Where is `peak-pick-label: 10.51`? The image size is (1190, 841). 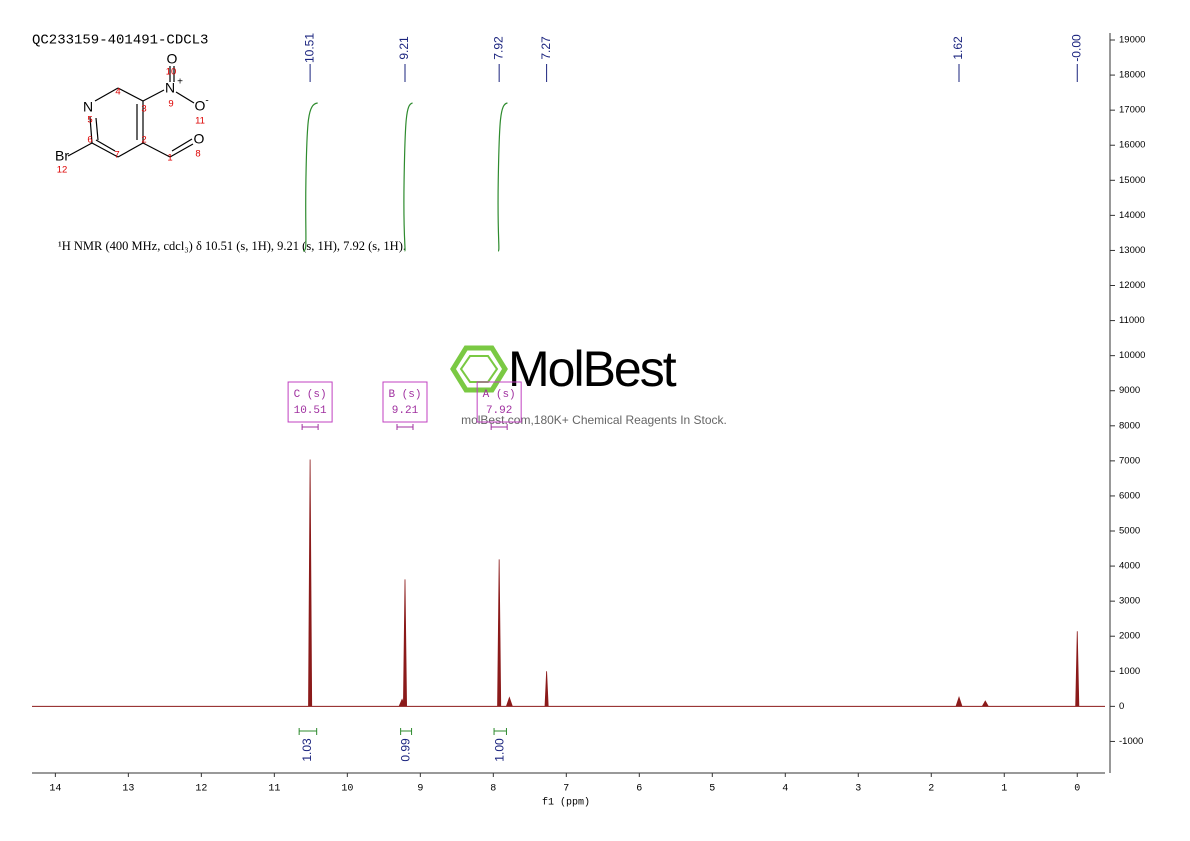 peak-pick-label: 10.51 is located at coordinates (309, 48).